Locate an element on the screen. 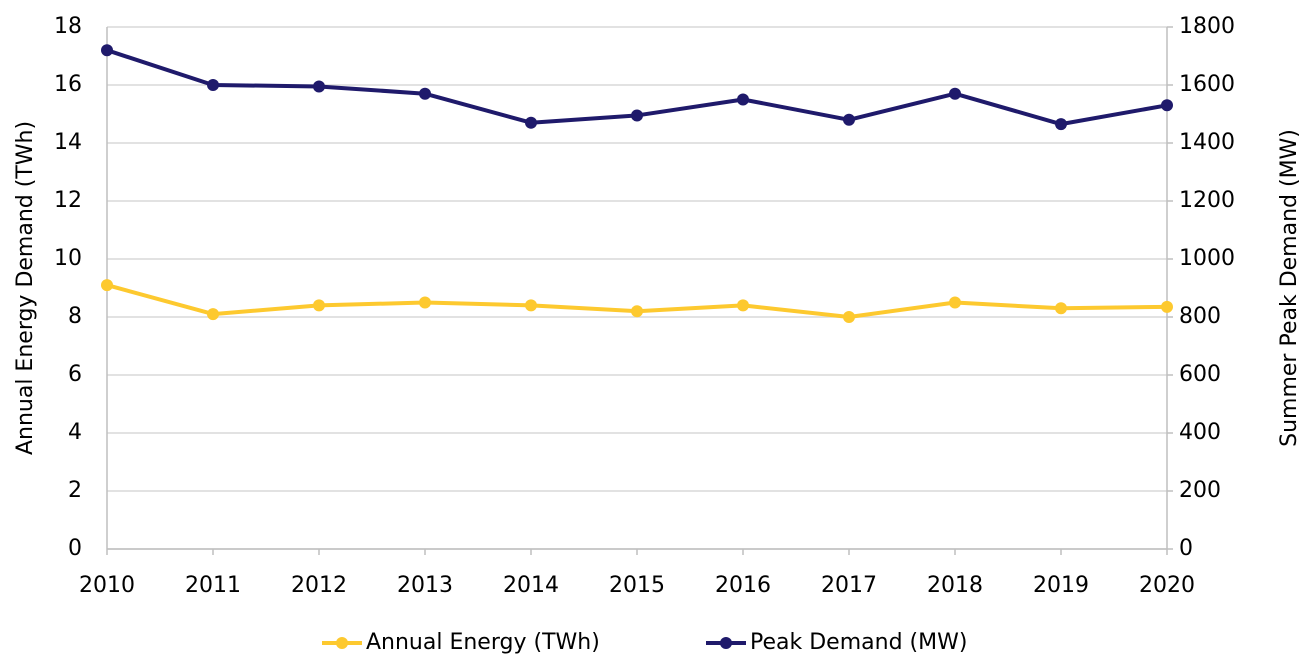  x-tick-label: 2010 is located at coordinates (107, 585).